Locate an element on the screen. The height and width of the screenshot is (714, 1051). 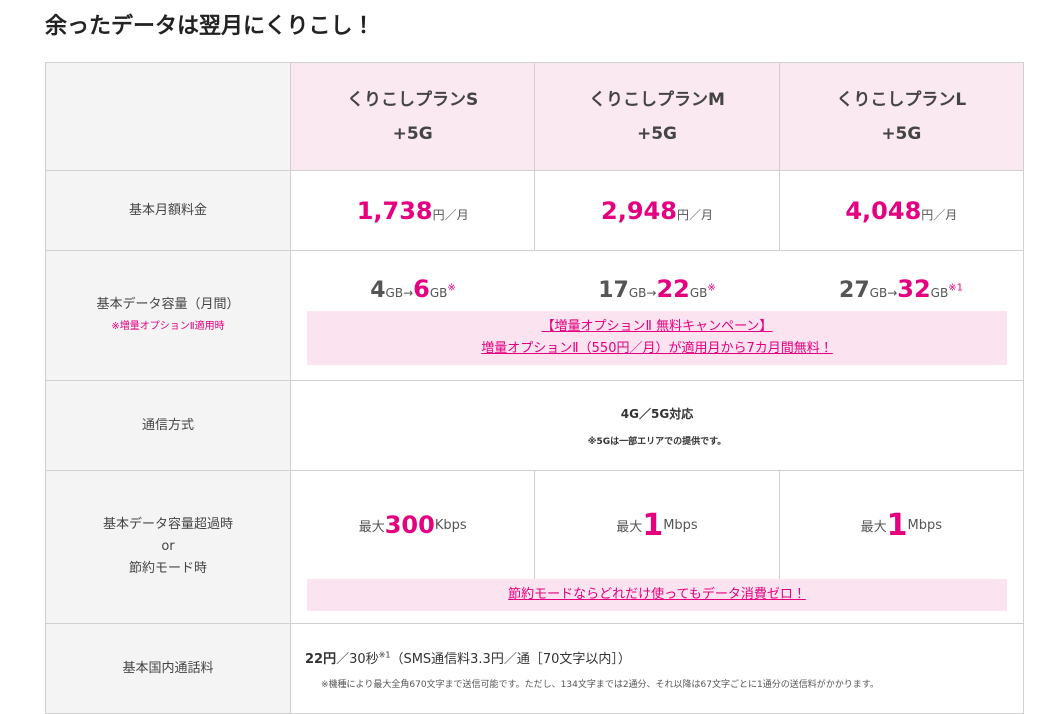
price-cell: 2,948円／月 is located at coordinates (657, 210).